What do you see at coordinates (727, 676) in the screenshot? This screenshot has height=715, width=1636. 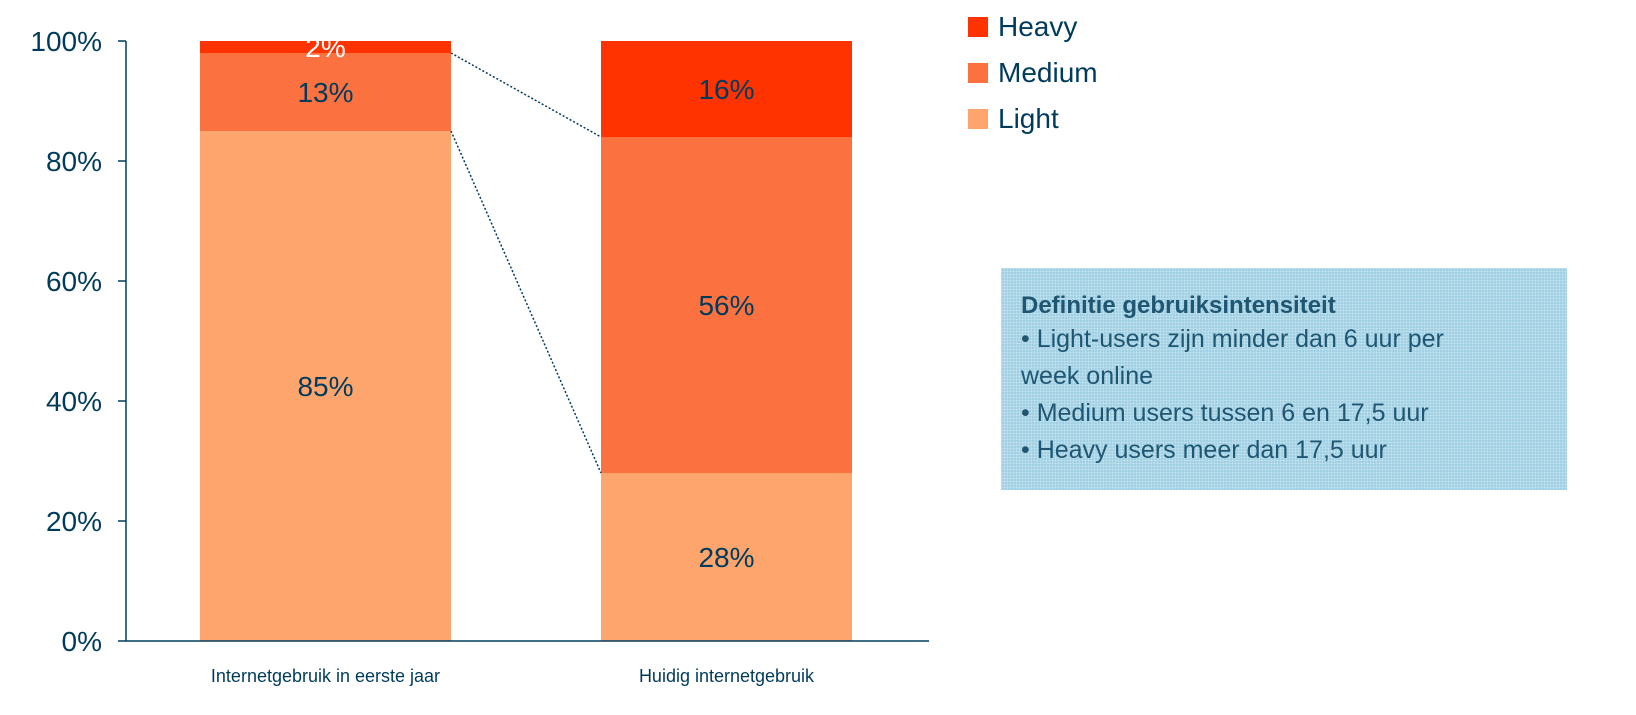 I see `x-category-label: Huidig internetgebruik` at bounding box center [727, 676].